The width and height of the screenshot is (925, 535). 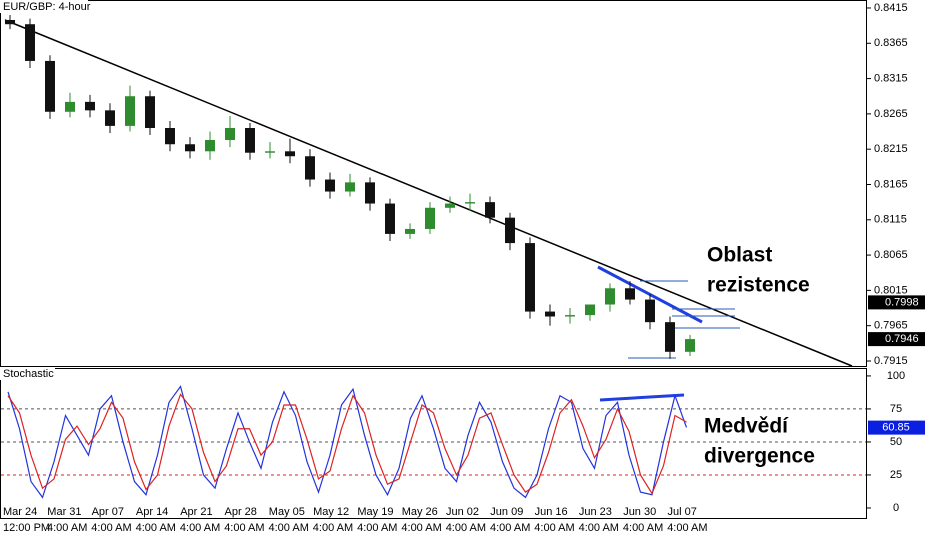 What do you see at coordinates (891, 361) in the screenshot?
I see `y-tick-label: 0.7915` at bounding box center [891, 361].